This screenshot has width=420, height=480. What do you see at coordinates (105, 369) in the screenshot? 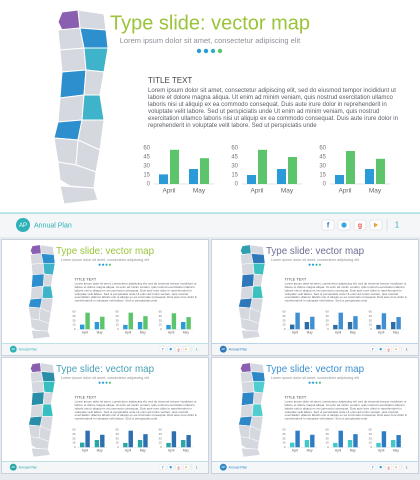
I see `slide-title: Type slide: vector map` at bounding box center [105, 369].